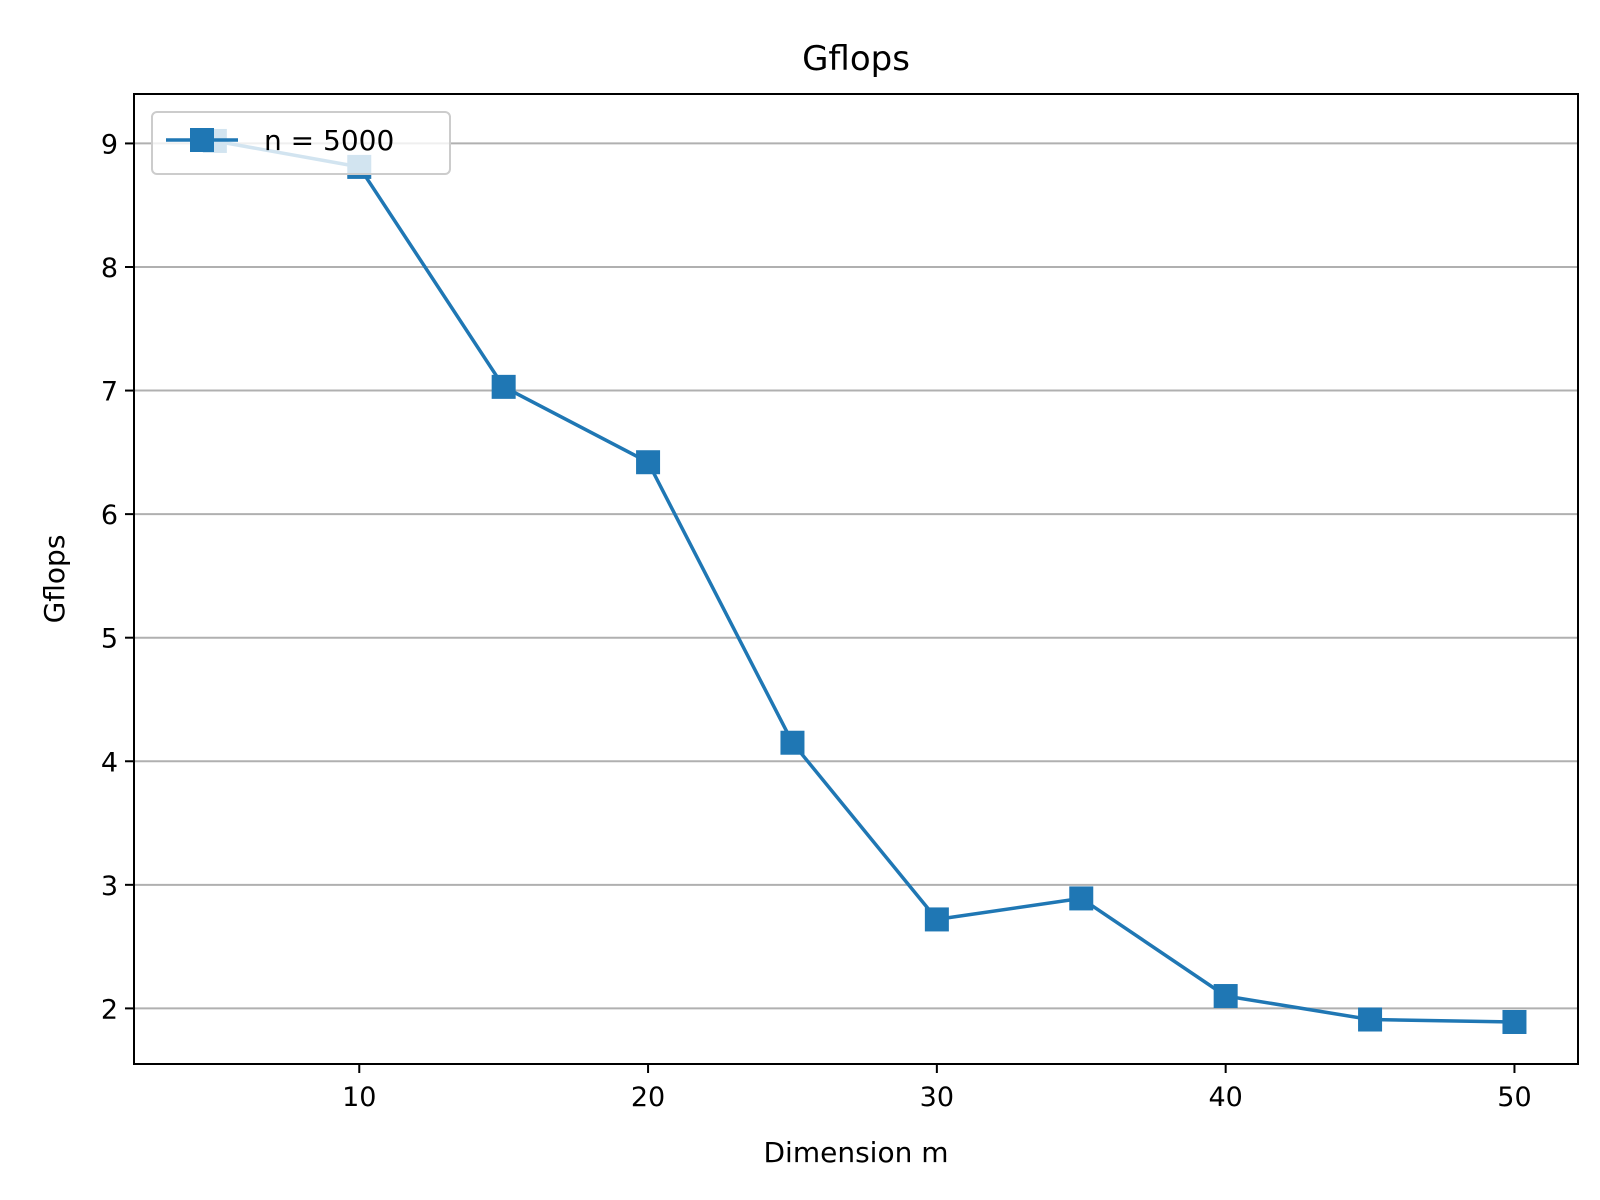 The height and width of the screenshot is (1200, 1600). Describe the element at coordinates (1514, 1097) in the screenshot. I see `x-tick-label: 50` at that location.